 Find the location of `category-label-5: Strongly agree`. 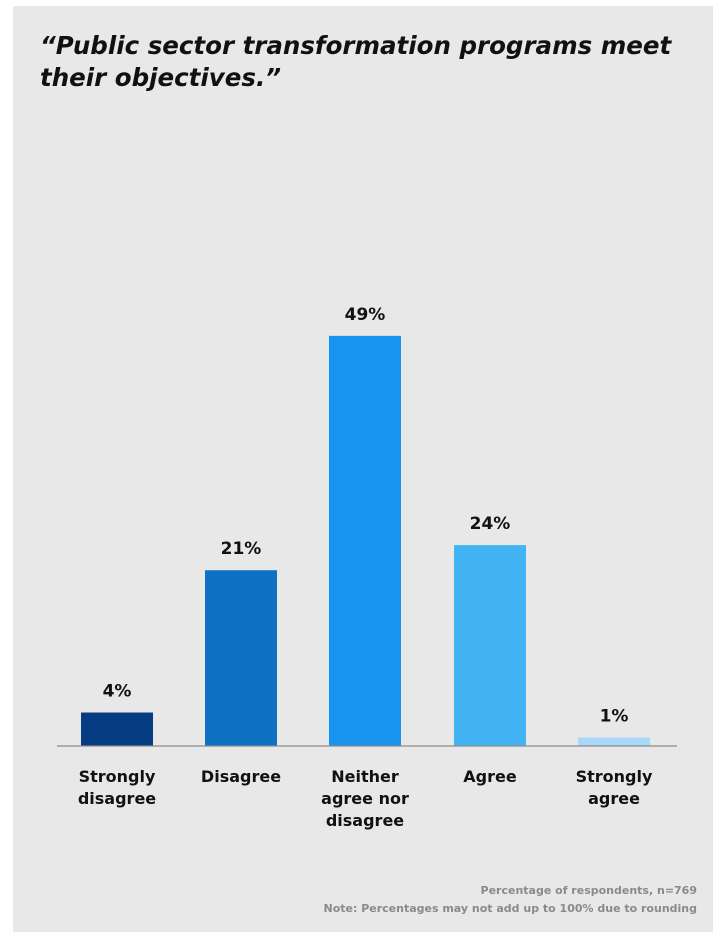

category-label-5: Strongly agree is located at coordinates (614, 787).